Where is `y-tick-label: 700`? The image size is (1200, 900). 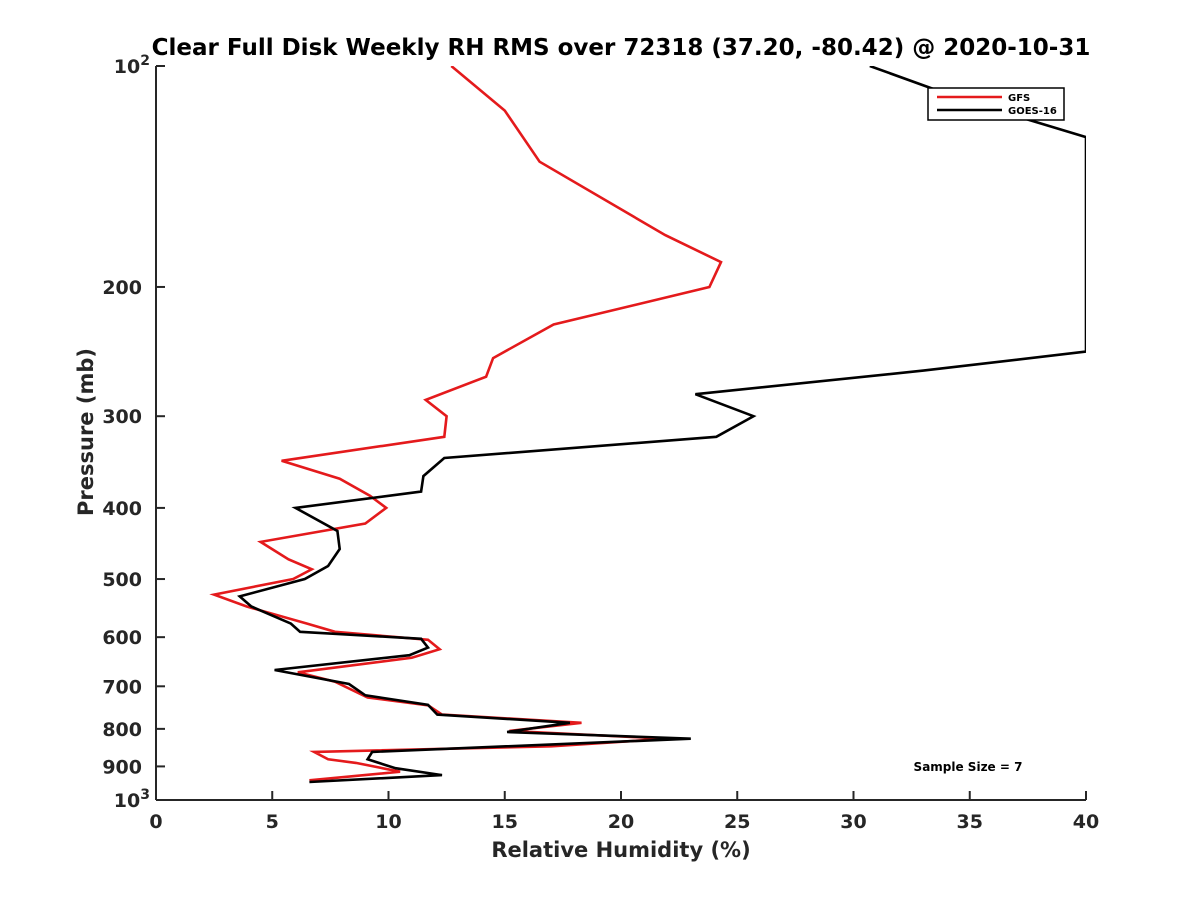 y-tick-label: 700 is located at coordinates (122, 687).